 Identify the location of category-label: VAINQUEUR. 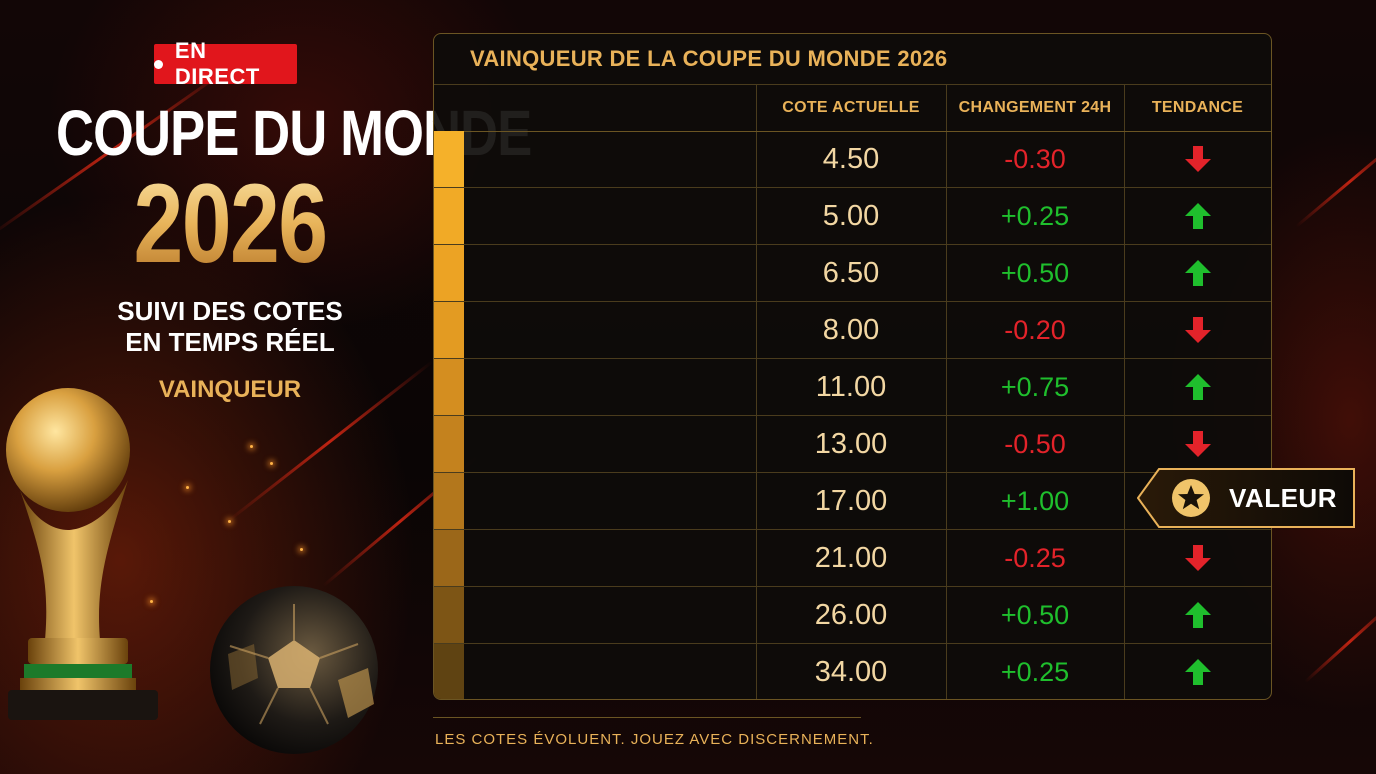
(230, 389).